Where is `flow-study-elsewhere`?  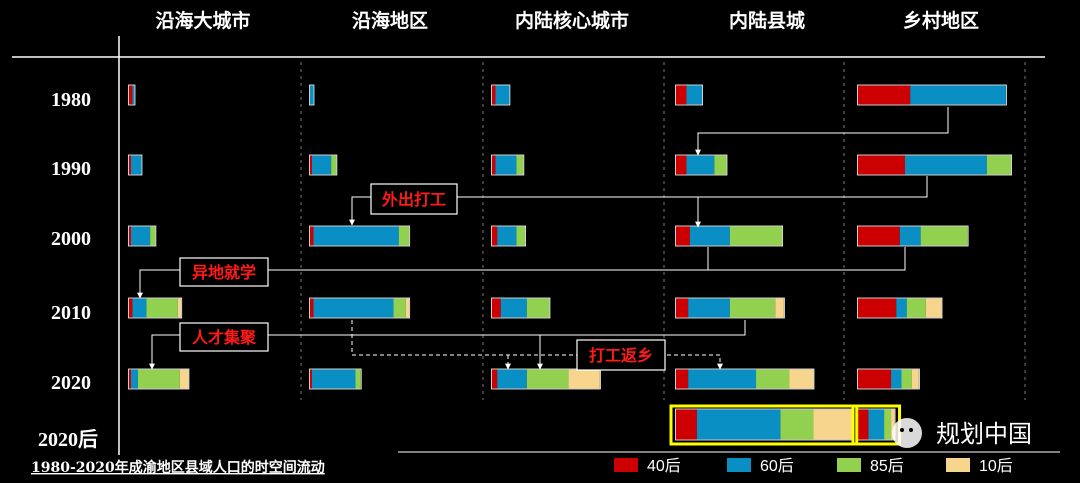 flow-study-elsewhere is located at coordinates (521, 273).